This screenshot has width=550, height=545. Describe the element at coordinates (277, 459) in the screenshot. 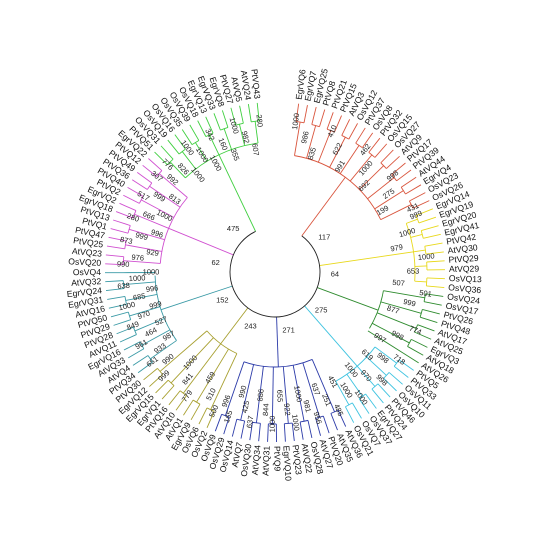

I see `leaf-label: PtVQ9` at that location.